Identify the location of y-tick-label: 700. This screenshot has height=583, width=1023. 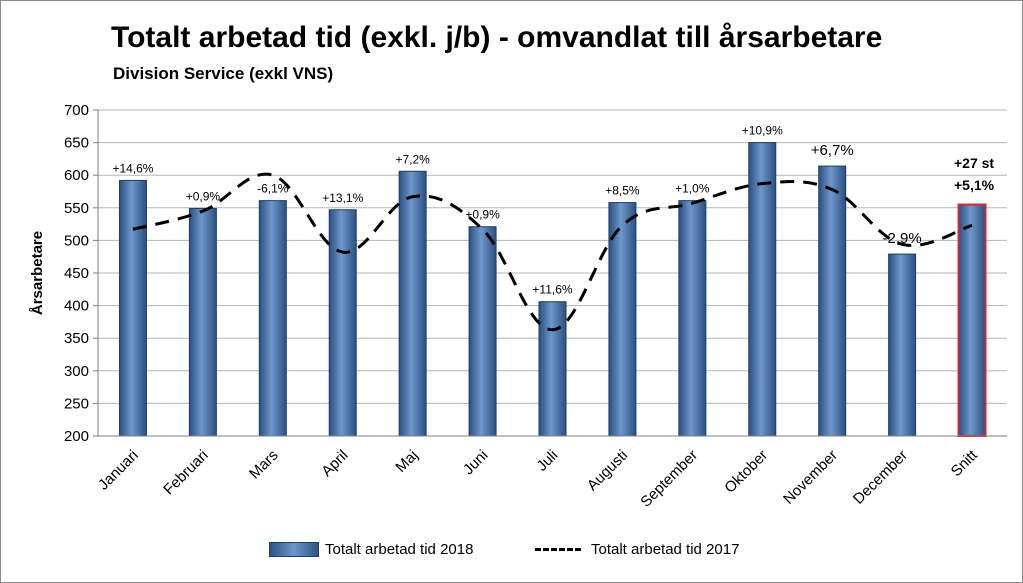
(76, 110).